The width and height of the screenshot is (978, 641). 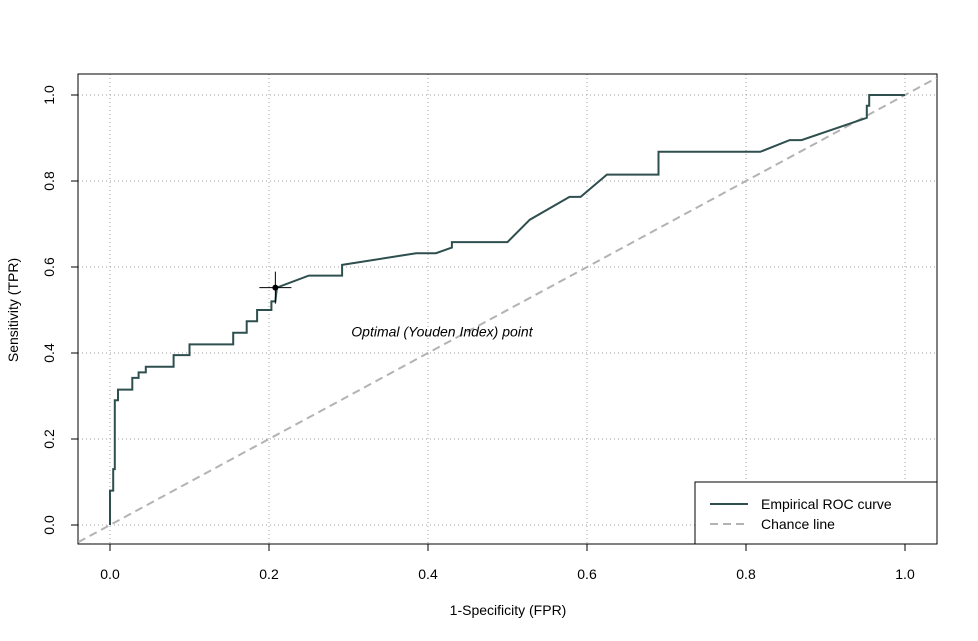 I want to click on x-tick-label: 0.4, so click(x=428, y=574).